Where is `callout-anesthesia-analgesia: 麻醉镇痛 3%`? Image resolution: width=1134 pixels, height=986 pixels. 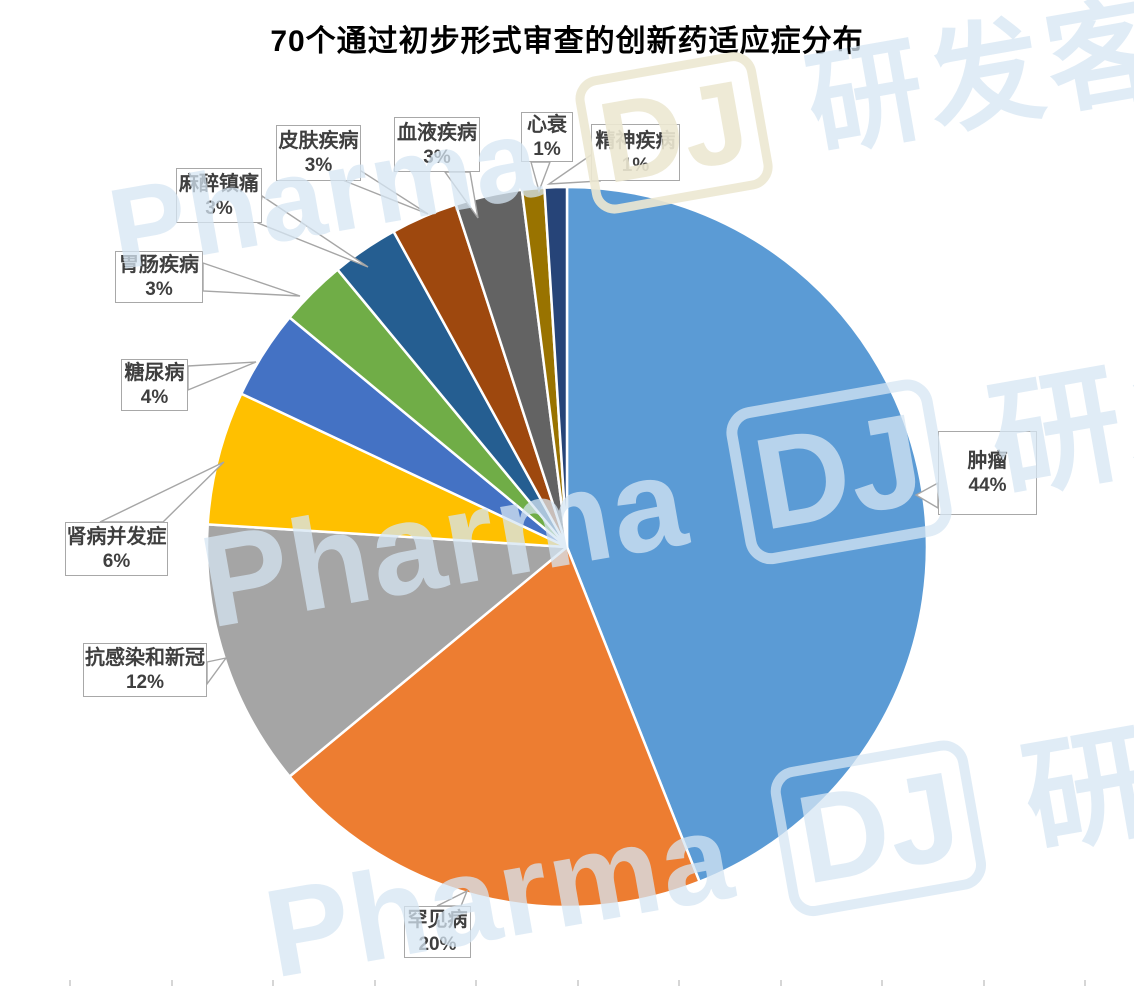
callout-anesthesia-analgesia: 麻醉镇痛 3% is located at coordinates (219, 195).